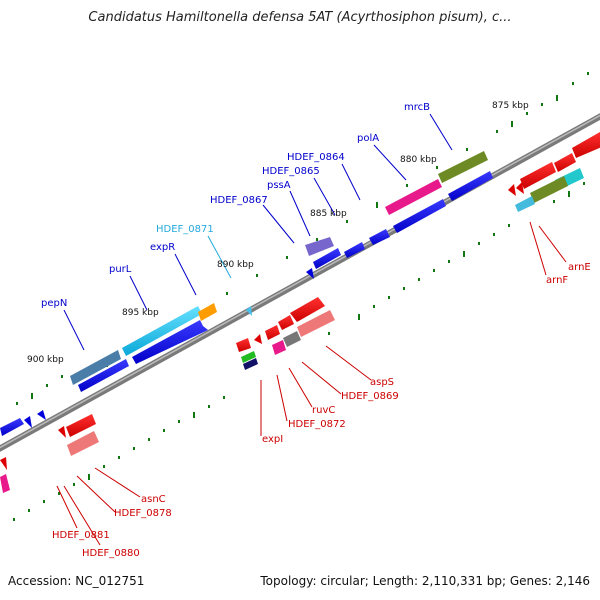 The image size is (600, 600). What do you see at coordinates (382, 382) in the screenshot?
I see `gene-label: aspS` at bounding box center [382, 382].